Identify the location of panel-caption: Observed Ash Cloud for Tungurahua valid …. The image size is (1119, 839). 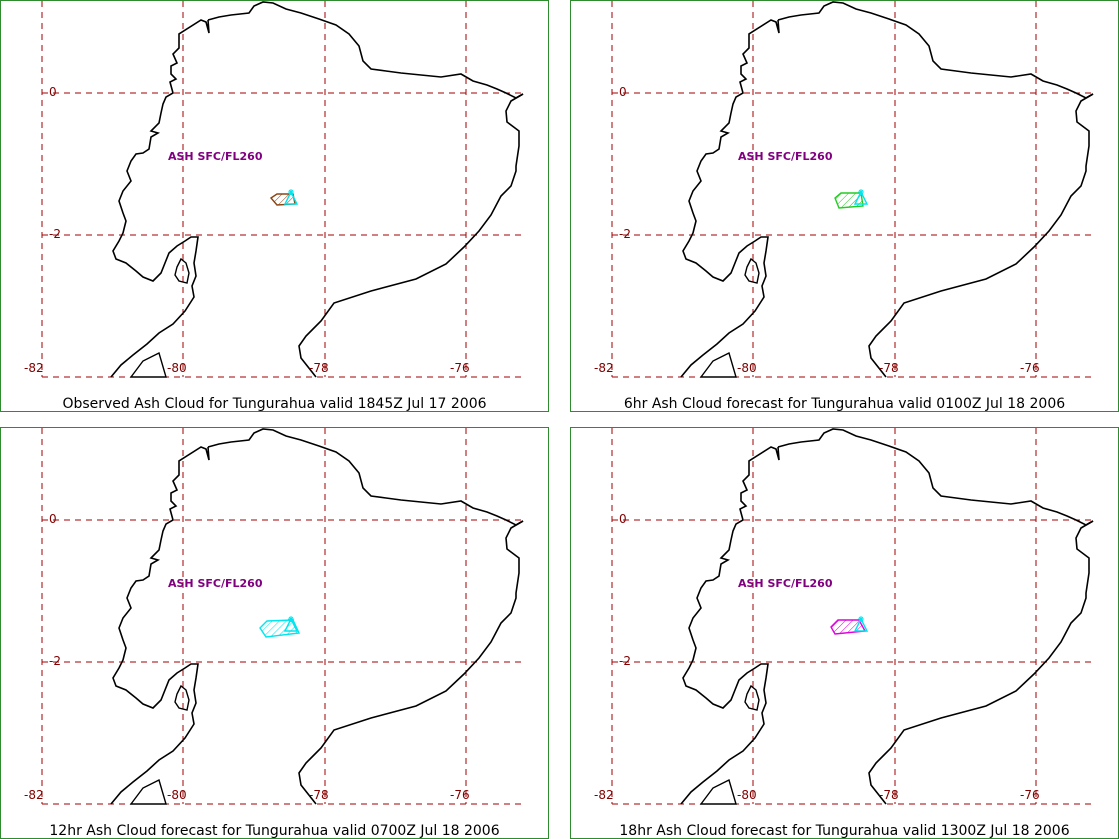
(274, 404).